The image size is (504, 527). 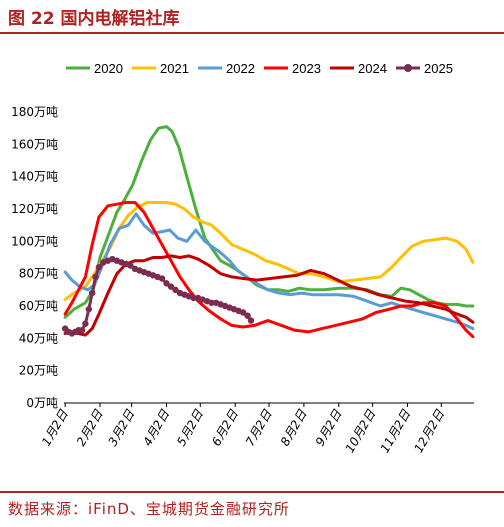 What do you see at coordinates (108, 68) in the screenshot?
I see `legend-label-2020: 2020` at bounding box center [108, 68].